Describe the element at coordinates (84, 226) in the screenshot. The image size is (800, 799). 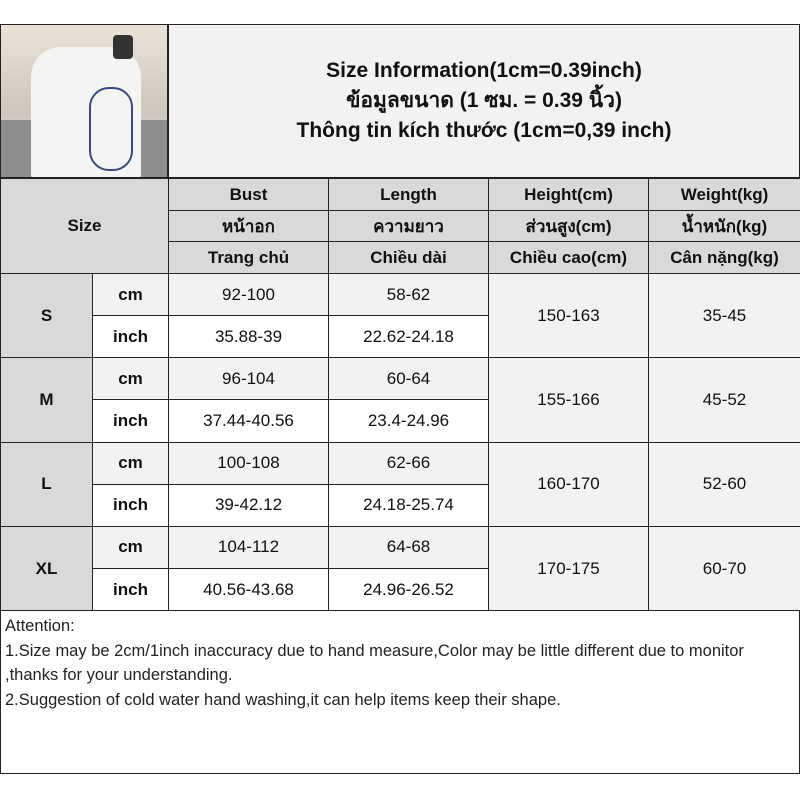
I see `size-header: Size` at that location.